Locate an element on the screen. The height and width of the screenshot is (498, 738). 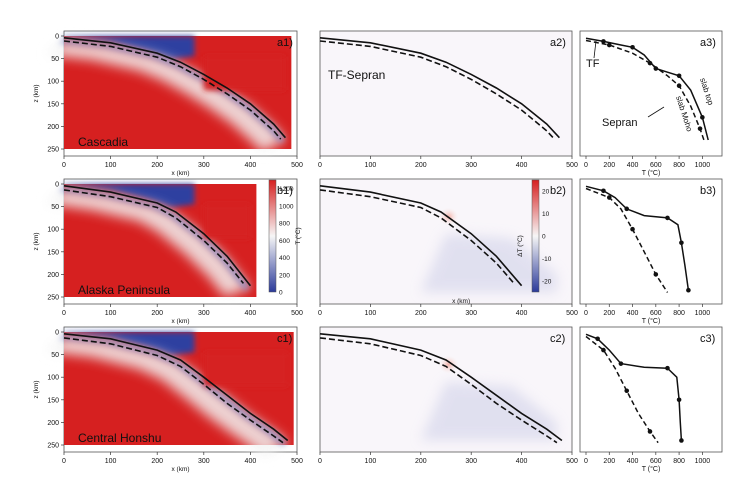
warm-anomaly is located at coordinates (448, 364).